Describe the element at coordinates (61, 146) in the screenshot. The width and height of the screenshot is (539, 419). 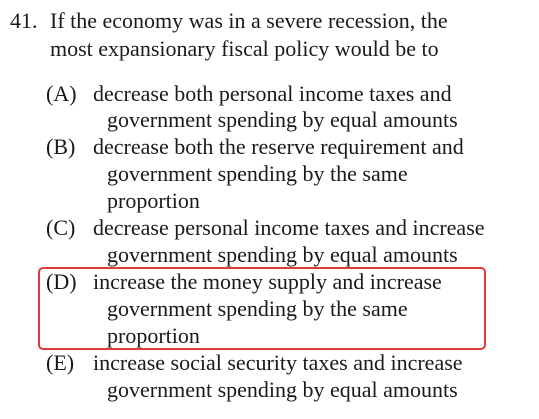
I see `option-b-letter: (B)` at that location.